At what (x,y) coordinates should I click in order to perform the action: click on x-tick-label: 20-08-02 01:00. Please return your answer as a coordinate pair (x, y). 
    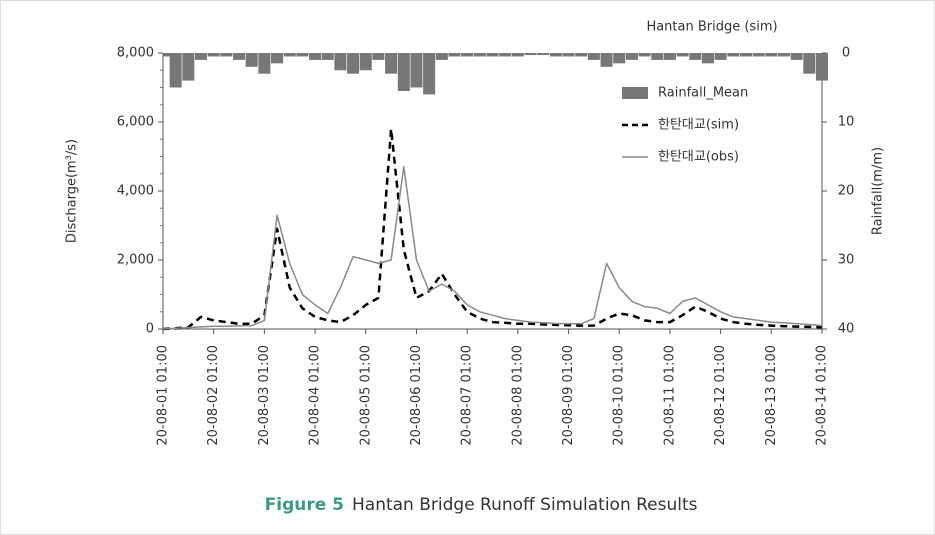
    Looking at the image, I should click on (213, 395).